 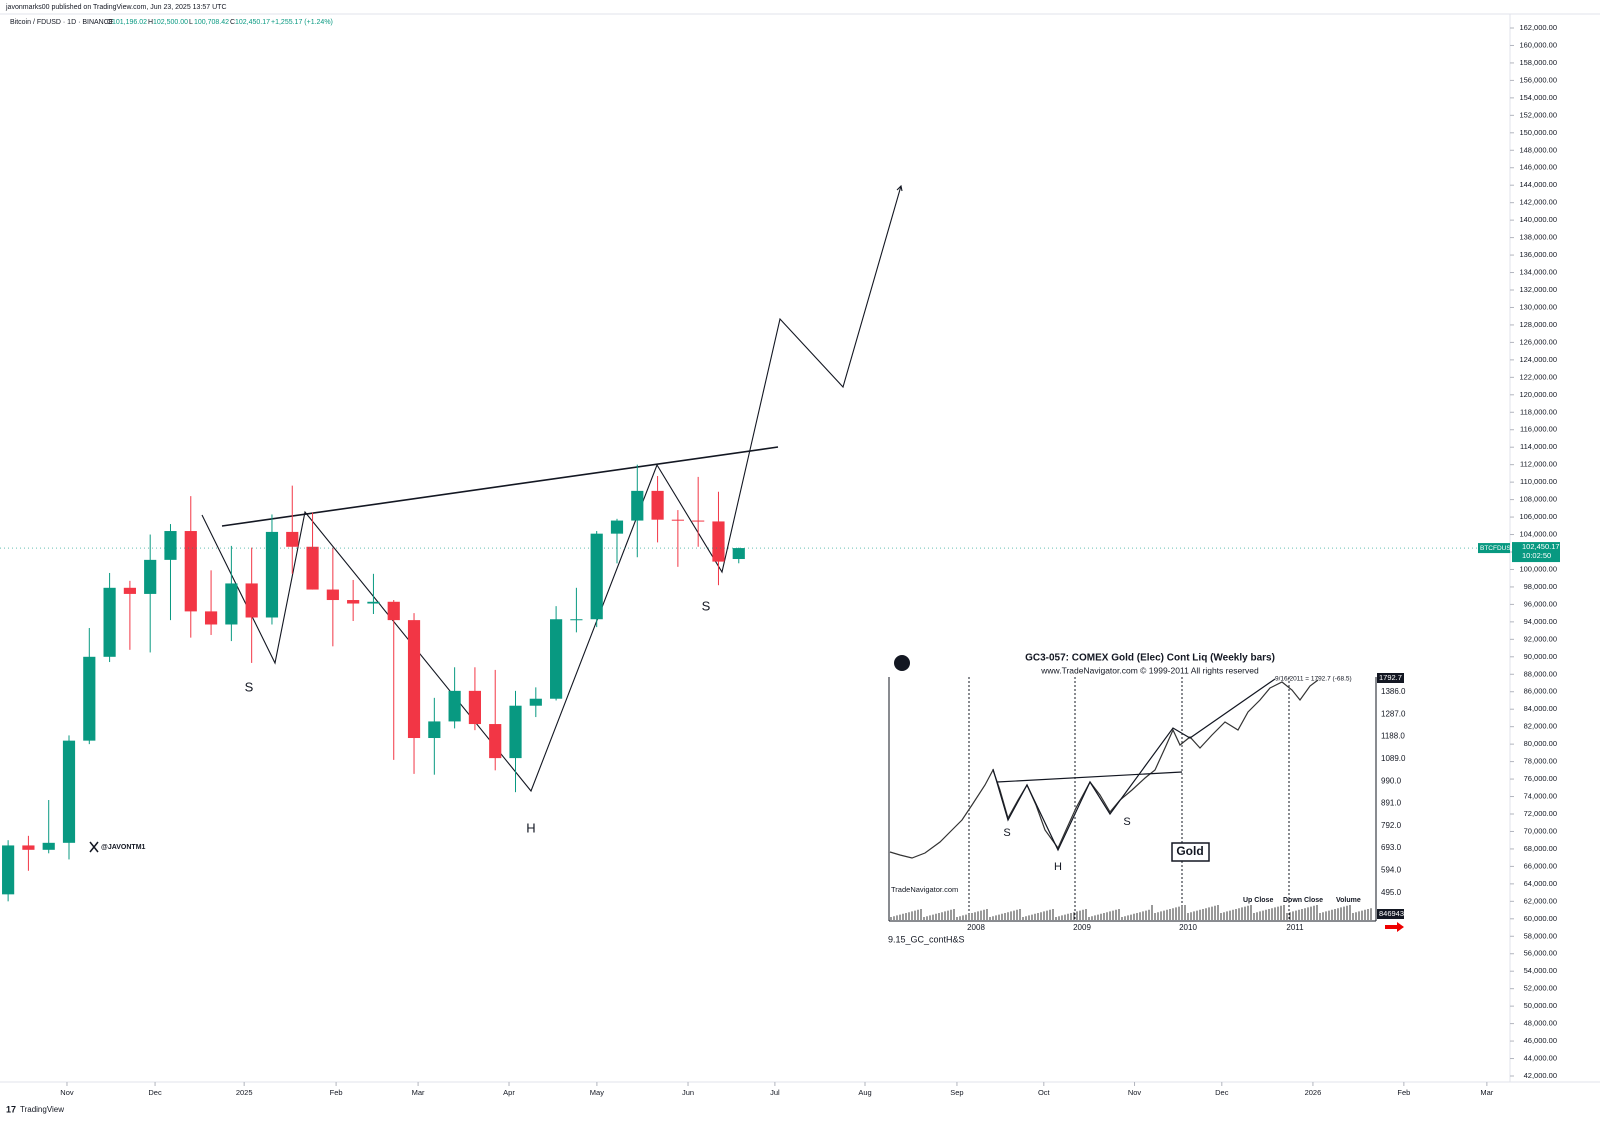 What do you see at coordinates (1540, 883) in the screenshot?
I see `y-tick-label: 64,000.00` at bounding box center [1540, 883].